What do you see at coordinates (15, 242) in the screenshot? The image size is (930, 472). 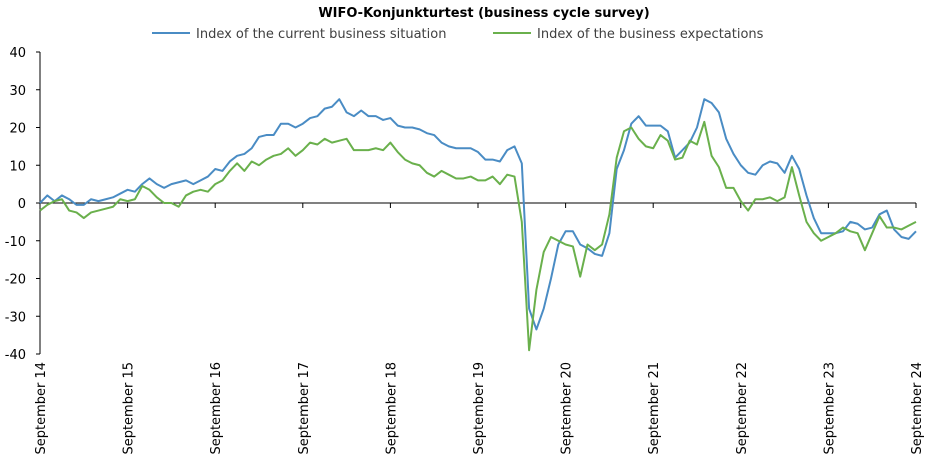 I see `y-tick-label: -10` at bounding box center [15, 242].